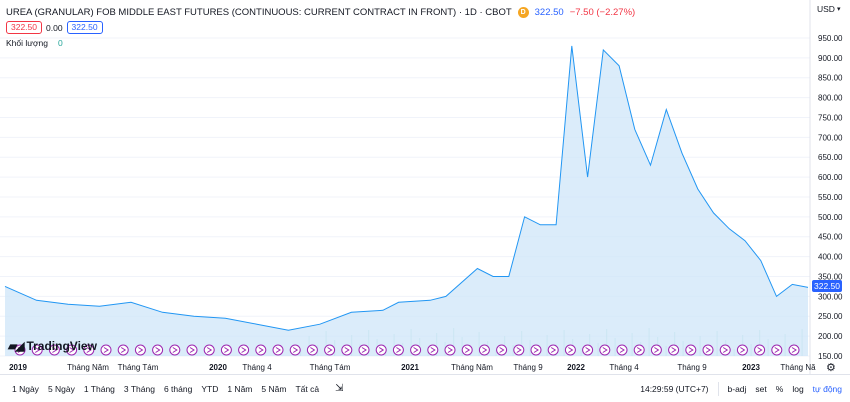 Image resolution: width=850 pixels, height=402 pixels. Describe the element at coordinates (830, 177) in the screenshot. I see `price-tick-label: 600.00` at that location.